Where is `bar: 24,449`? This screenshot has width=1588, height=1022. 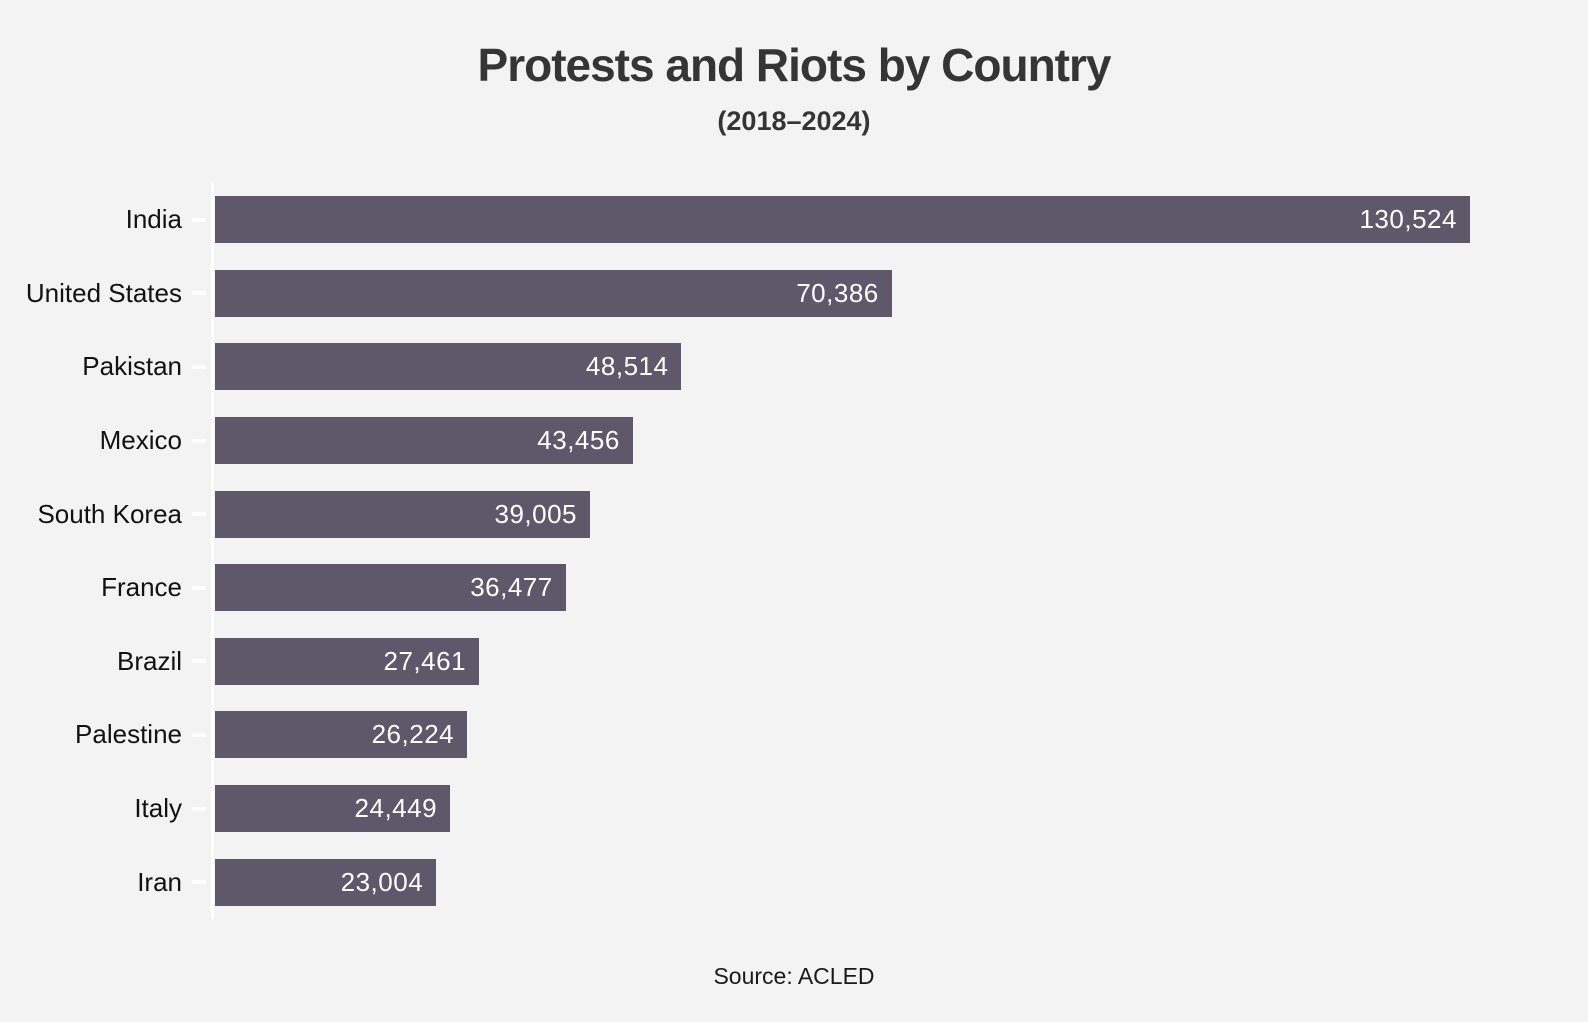
bar: 24,449 is located at coordinates (333, 809).